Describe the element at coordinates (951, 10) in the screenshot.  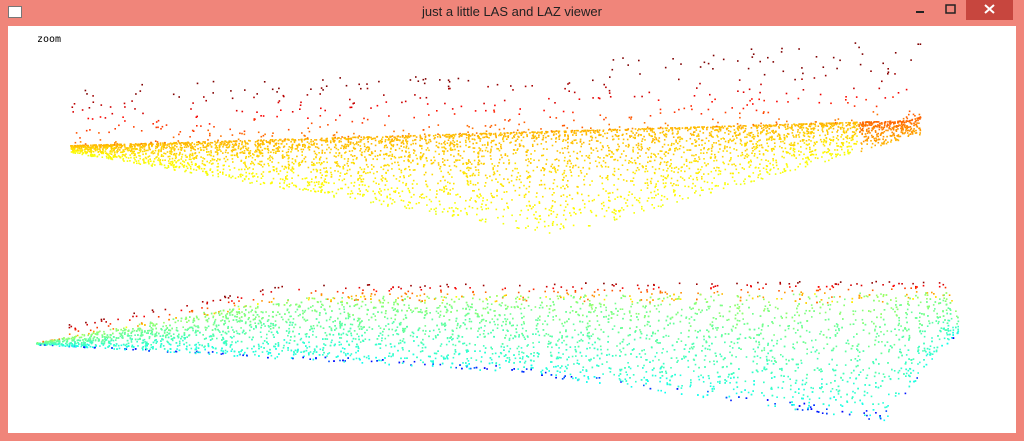
I see `maximize-button` at that location.